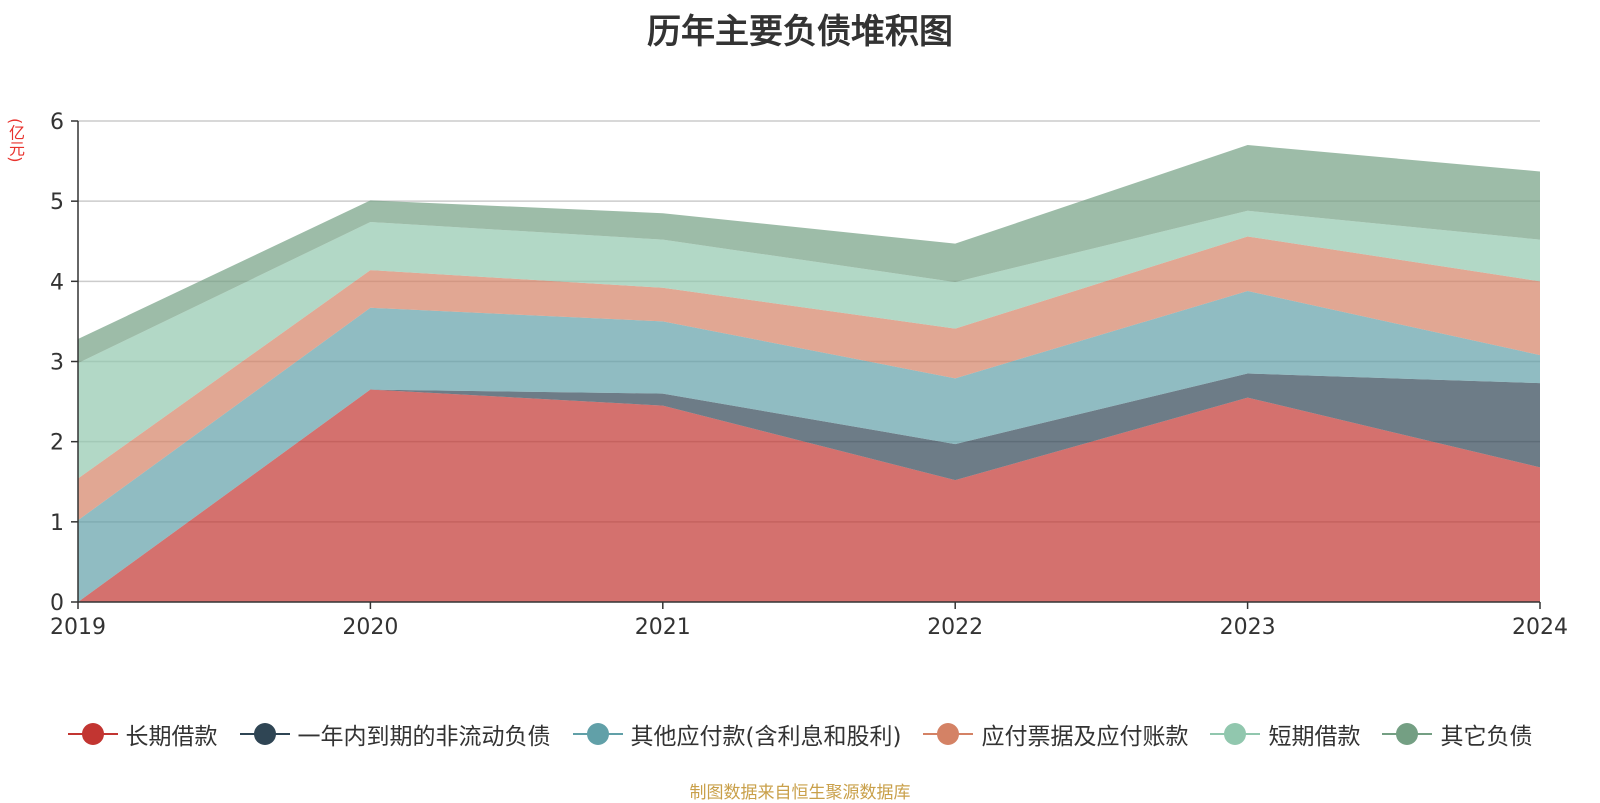 The height and width of the screenshot is (803, 1600). I want to click on legend-item-1: 长期借款, so click(142, 734).